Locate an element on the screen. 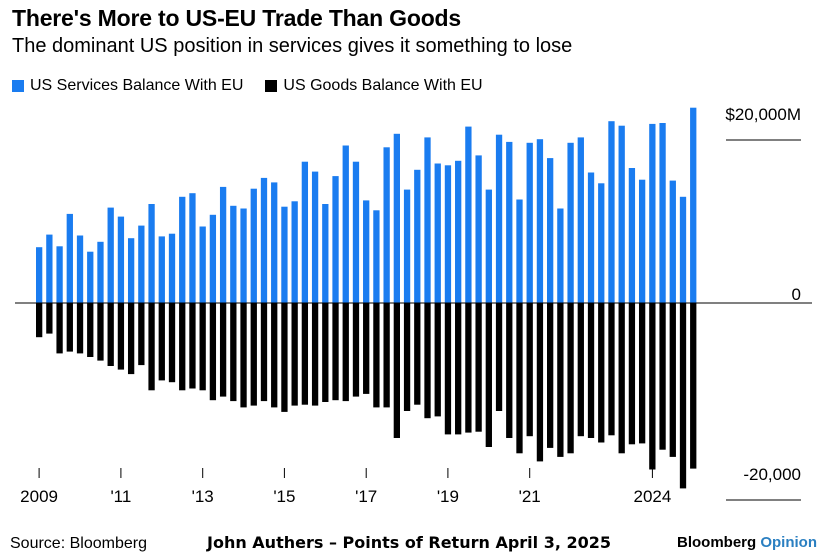 This screenshot has width=829, height=557. legend-swatch-goods is located at coordinates (271, 86).